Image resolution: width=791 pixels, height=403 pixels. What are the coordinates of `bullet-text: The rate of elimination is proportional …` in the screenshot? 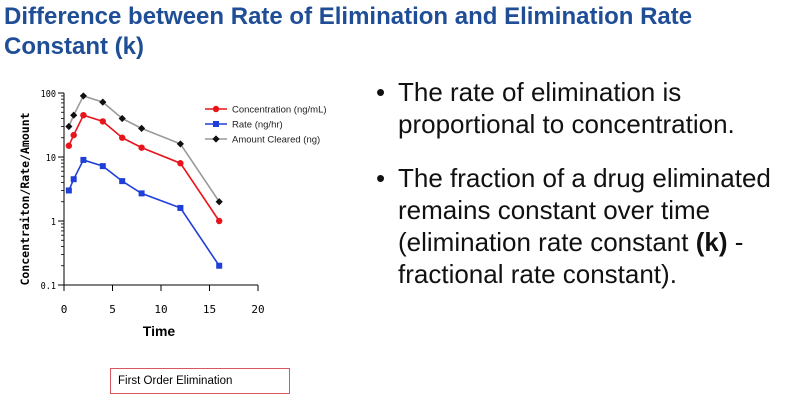 It's located at (566, 108).